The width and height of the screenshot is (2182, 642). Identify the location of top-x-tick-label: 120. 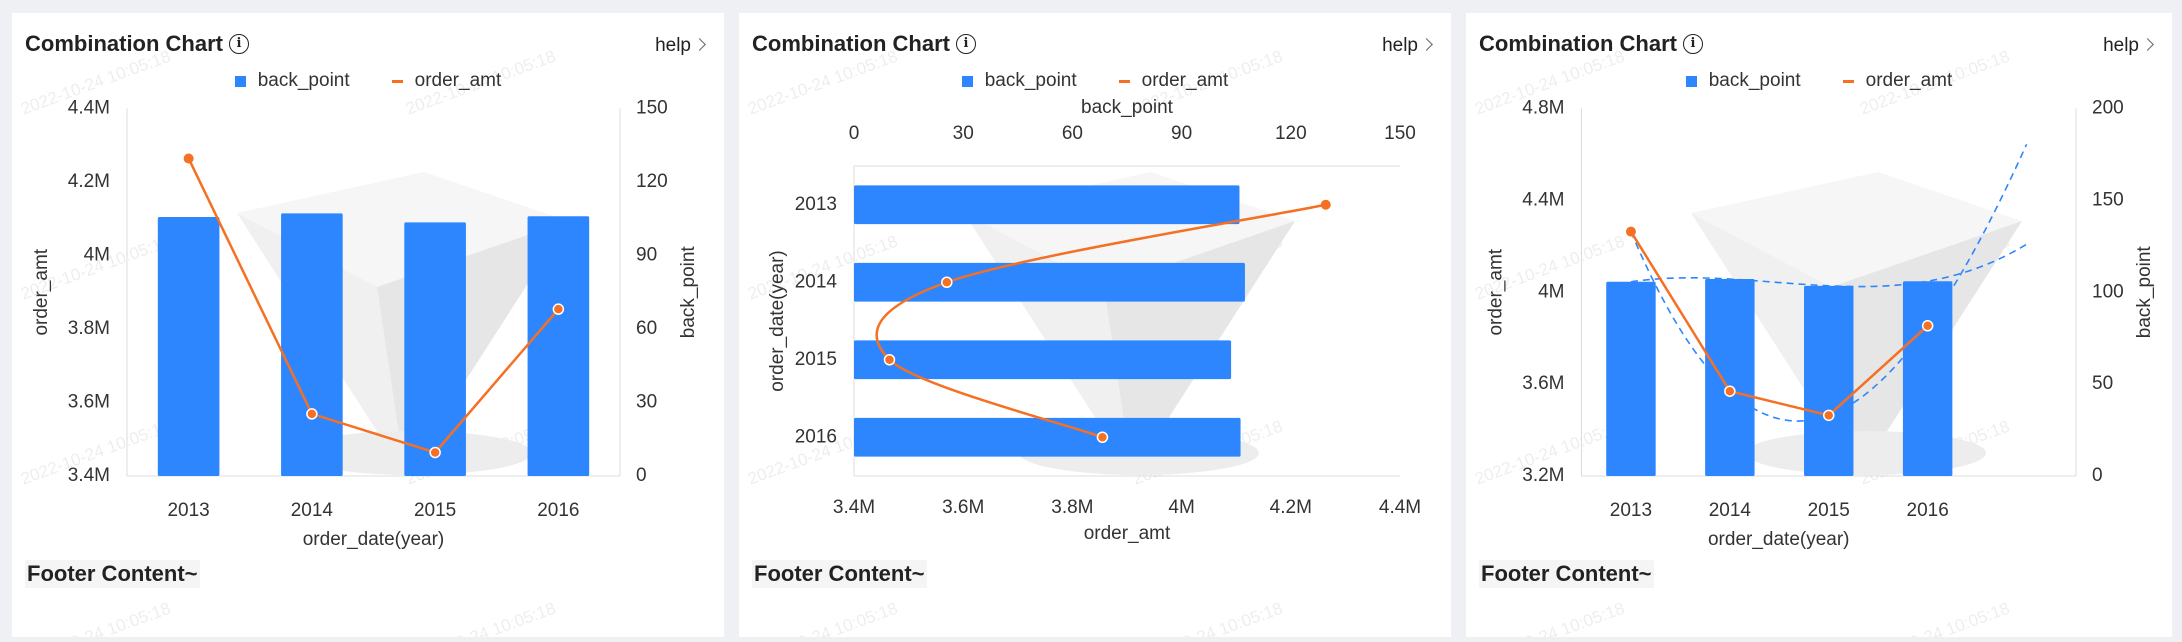
(1291, 133).